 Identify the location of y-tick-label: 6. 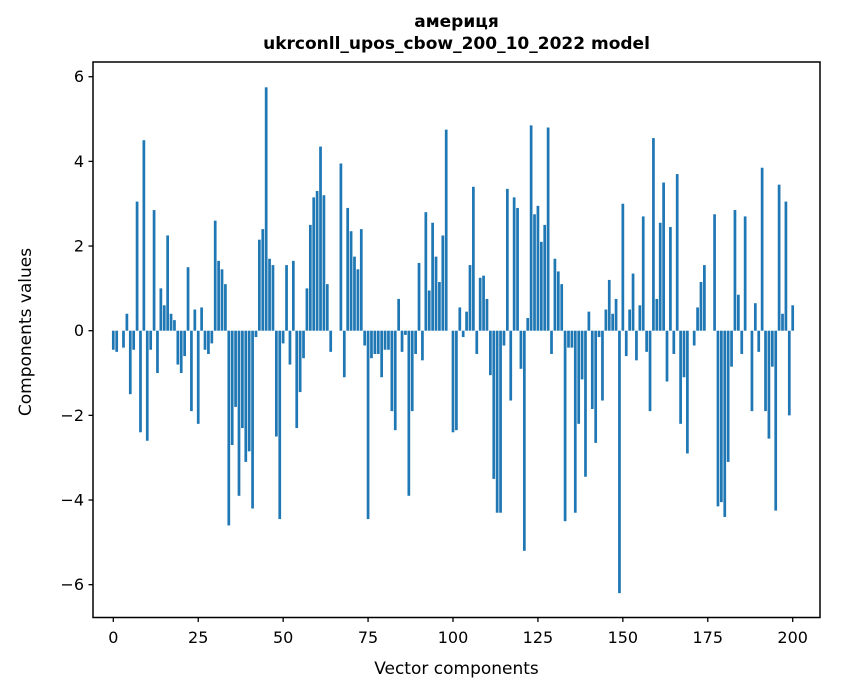
(79, 76).